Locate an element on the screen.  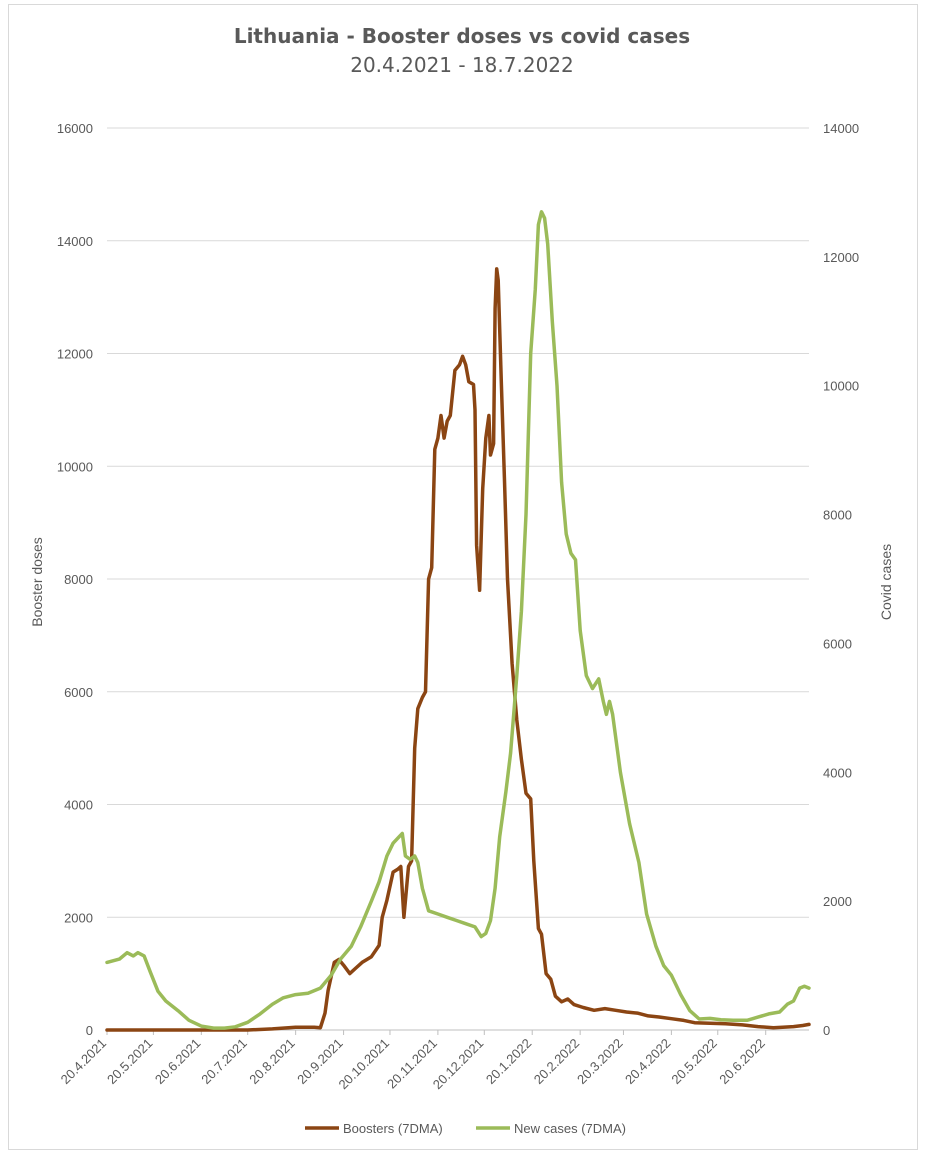
y-right-tick-label: 0 is located at coordinates (826, 1030).